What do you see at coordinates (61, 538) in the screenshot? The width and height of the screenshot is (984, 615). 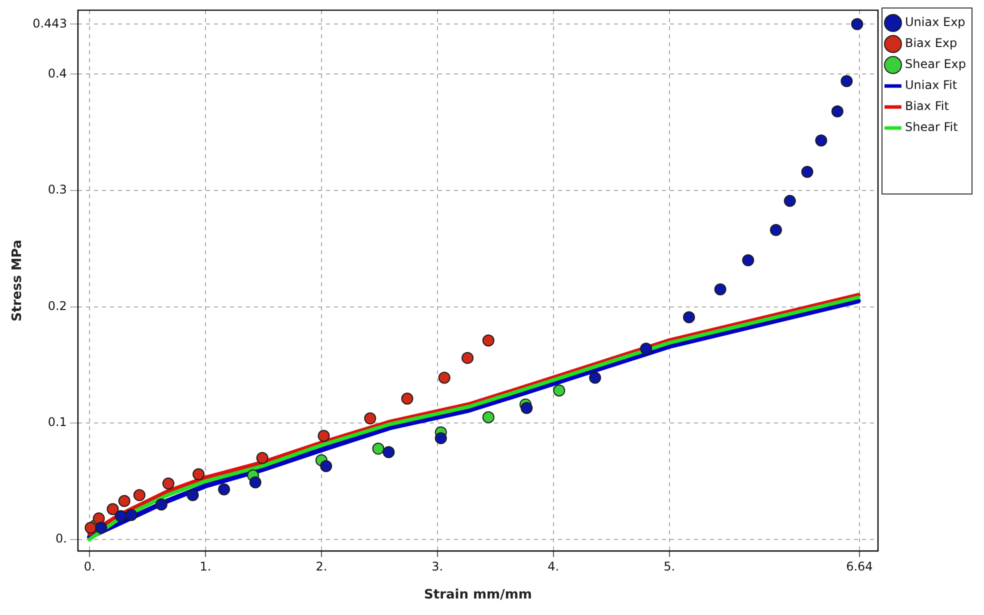 I see `y-tick-label: 0.` at bounding box center [61, 538].